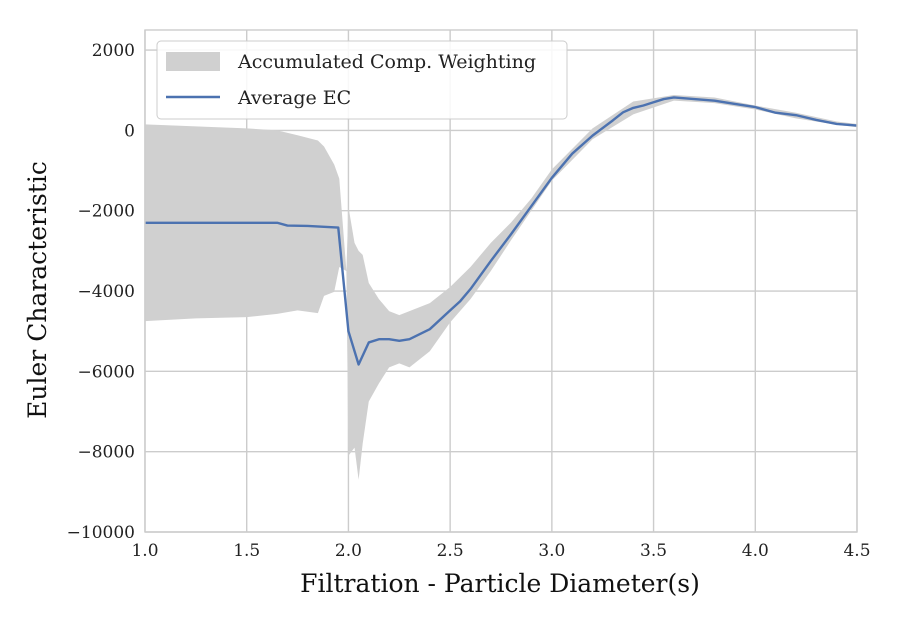 This screenshot has height=630, width=900. What do you see at coordinates (755, 551) in the screenshot?
I see `x-tick-label: 4.0` at bounding box center [755, 551].